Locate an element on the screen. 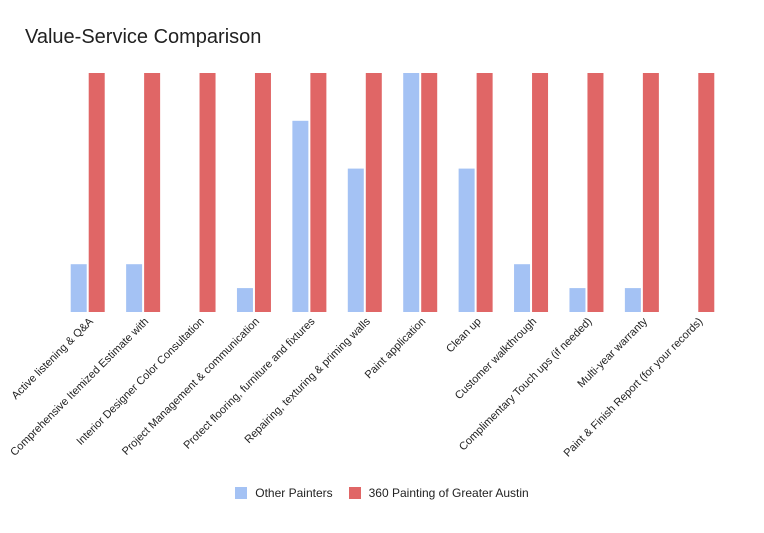 The image size is (764, 533). x-tick-label-7: Clean up is located at coordinates (464, 336).